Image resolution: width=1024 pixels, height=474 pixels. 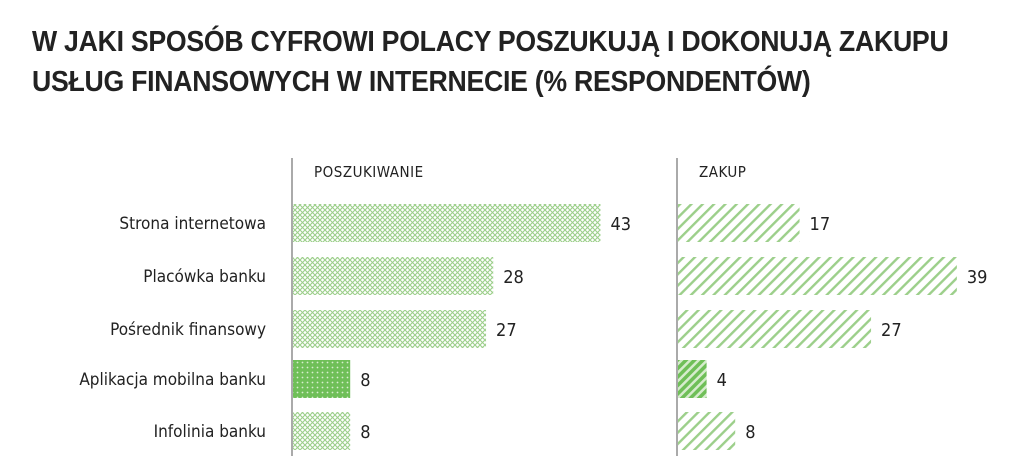 What do you see at coordinates (620, 224) in the screenshot?
I see `value-label: 43` at bounding box center [620, 224].